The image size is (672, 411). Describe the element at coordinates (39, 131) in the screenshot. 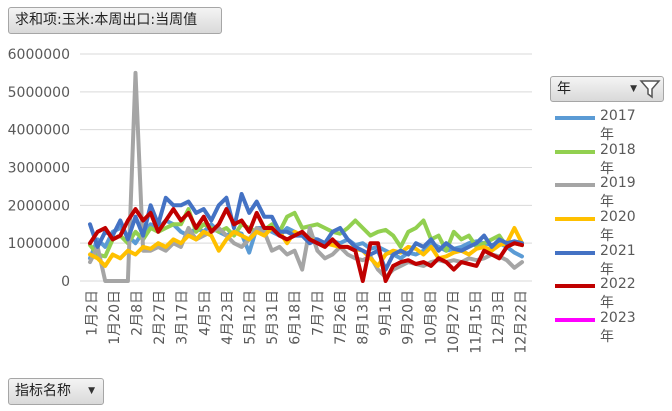

I see `y-tick-label: 4000000` at that location.